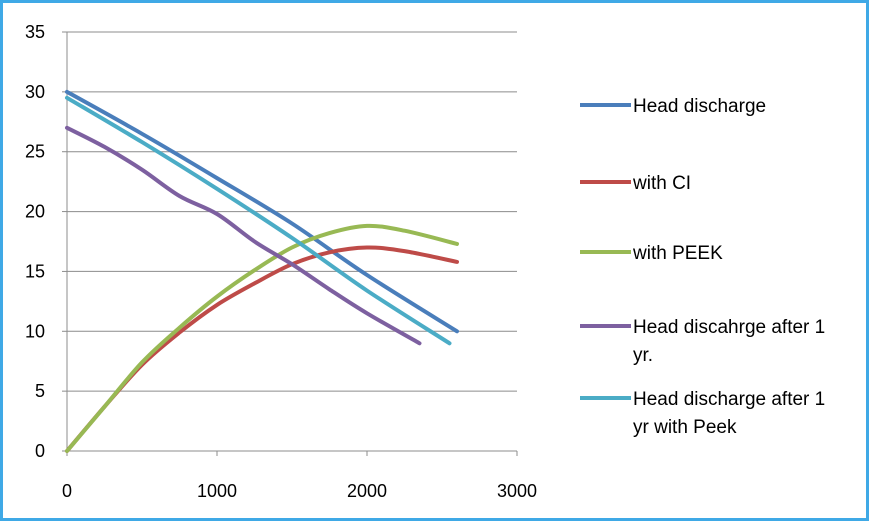  Describe the element at coordinates (677, 253) in the screenshot. I see `legend-label: with PEEK` at that location.